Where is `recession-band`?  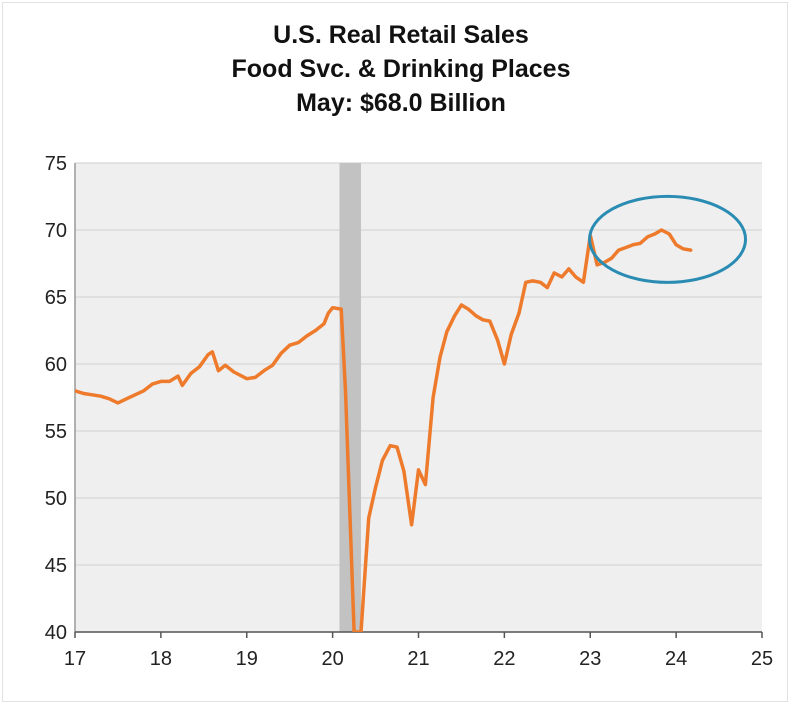 recession-band is located at coordinates (350, 397).